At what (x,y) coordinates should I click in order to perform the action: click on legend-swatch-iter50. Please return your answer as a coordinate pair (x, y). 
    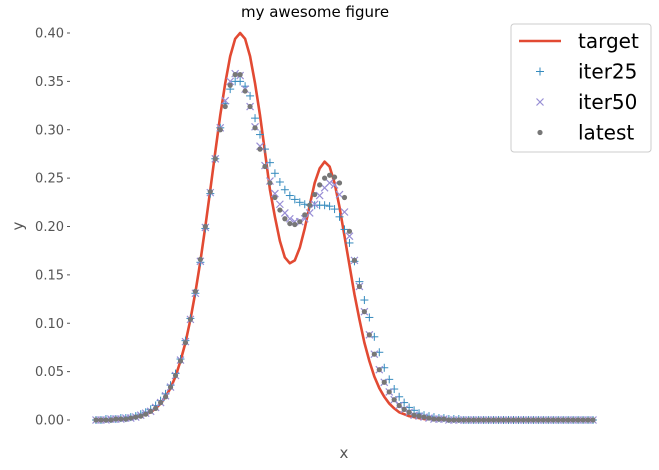
    Looking at the image, I should click on (540, 102).